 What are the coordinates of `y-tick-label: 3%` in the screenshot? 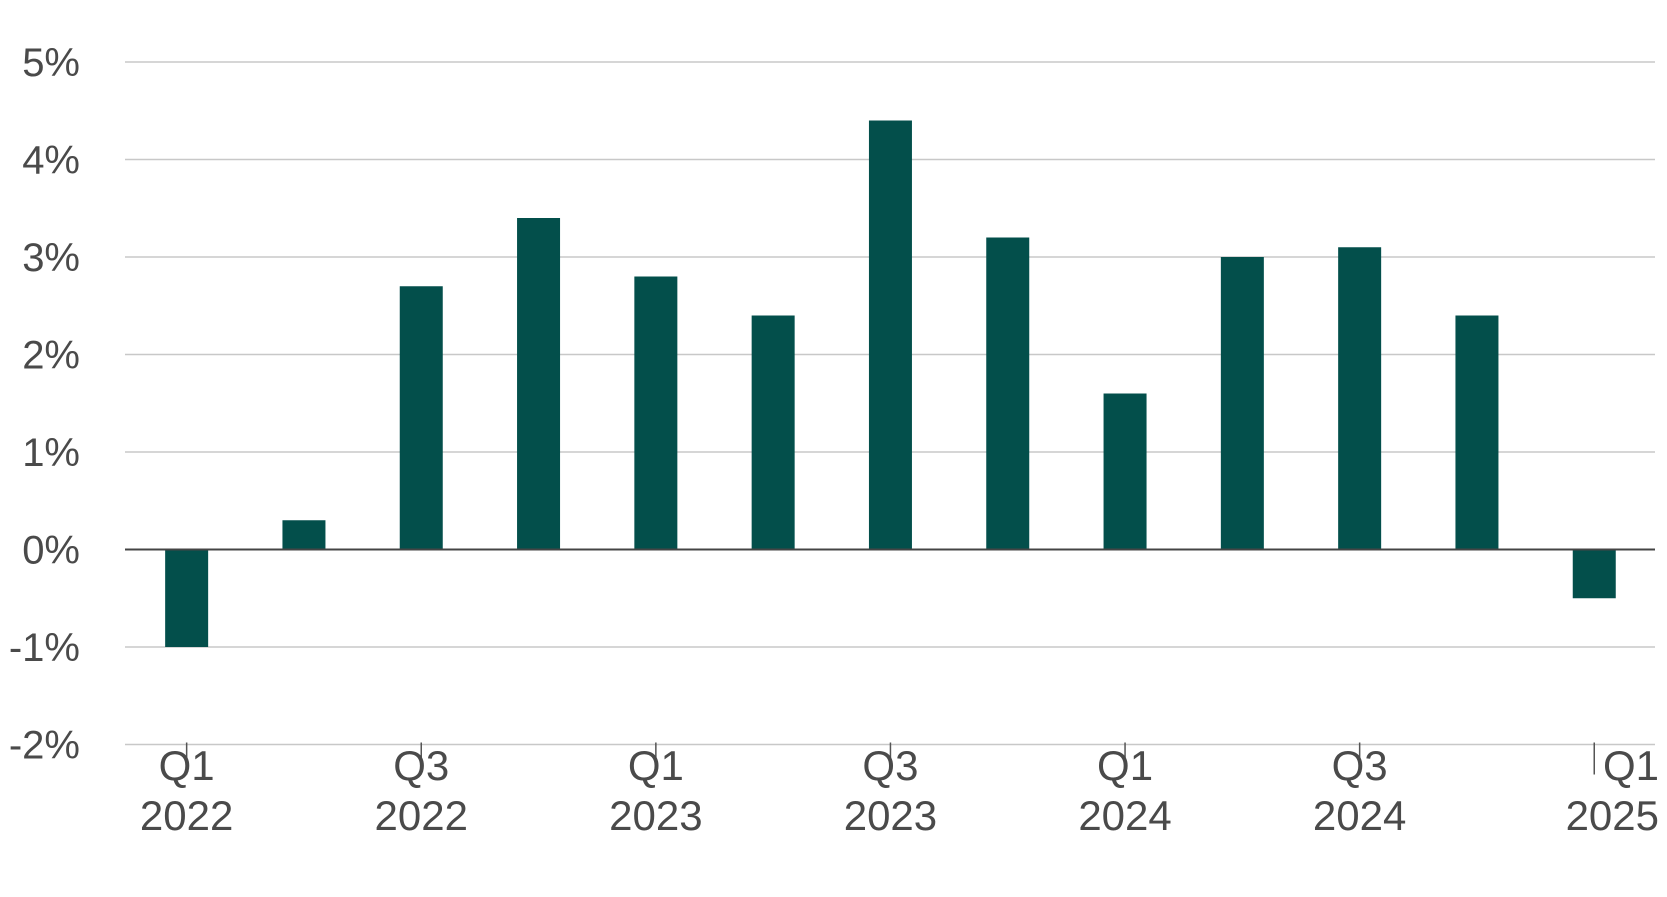 It's located at (51, 258).